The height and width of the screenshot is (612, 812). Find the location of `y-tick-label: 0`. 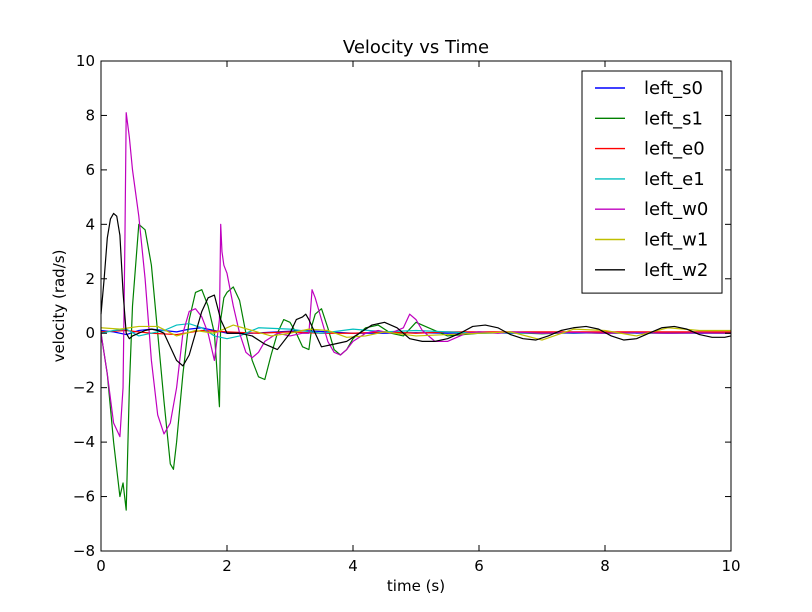

y-tick-label: 0 is located at coordinates (90, 333).